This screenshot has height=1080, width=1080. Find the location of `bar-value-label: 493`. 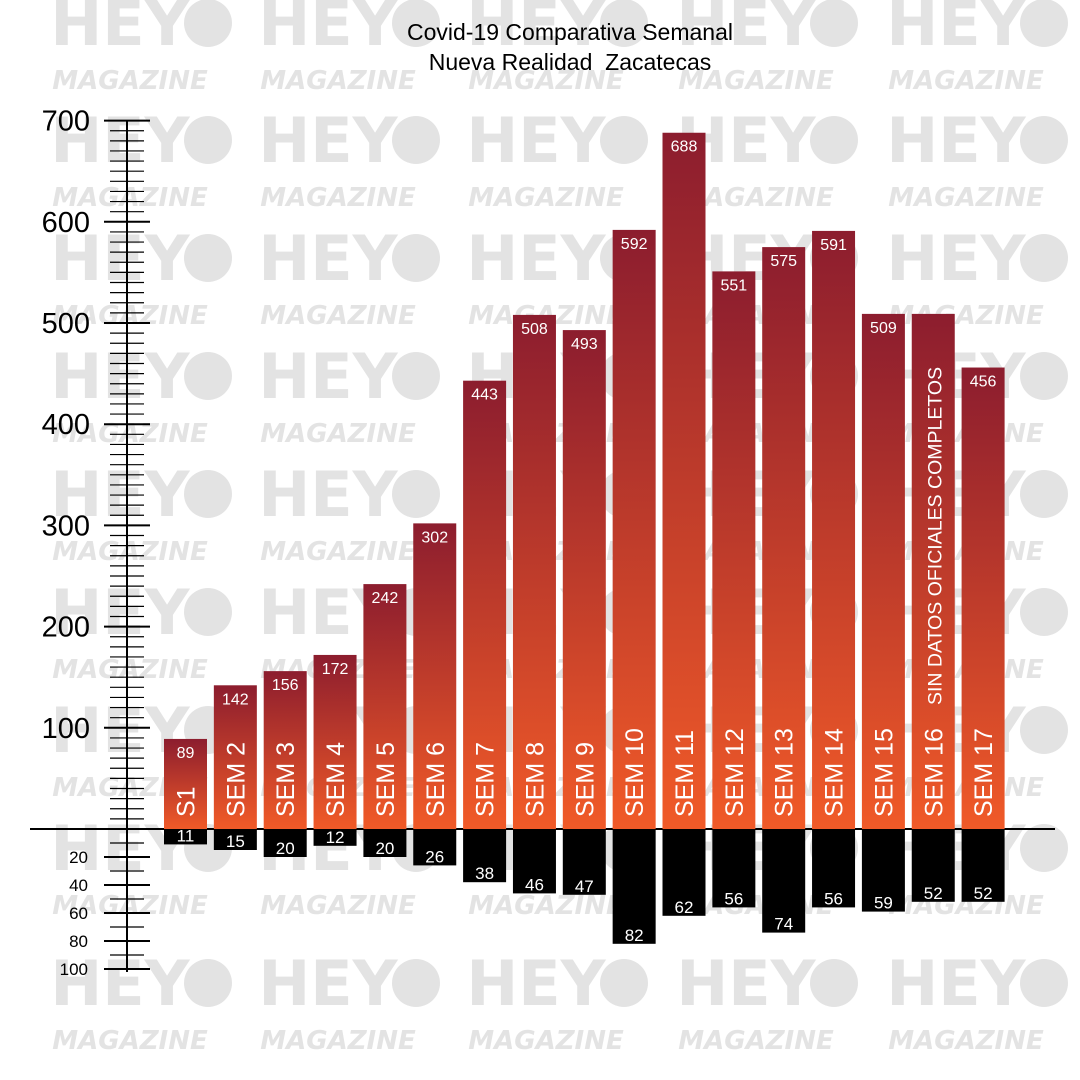

bar-value-label: 493 is located at coordinates (584, 344).